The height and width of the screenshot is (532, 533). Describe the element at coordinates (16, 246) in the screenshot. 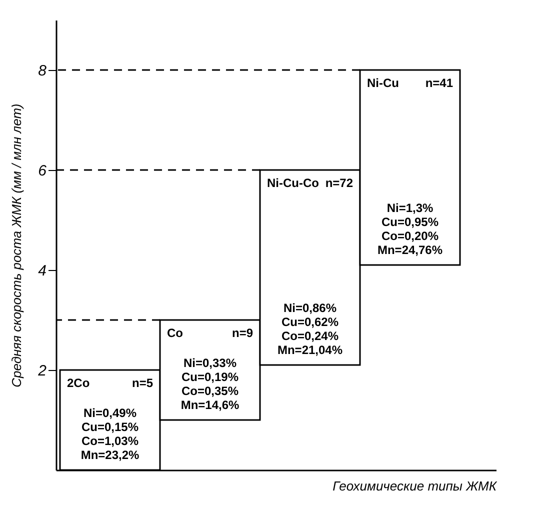

I see `y-axis-title: Средняя скорость роста ЖМК (мм / млн лет)` at that location.